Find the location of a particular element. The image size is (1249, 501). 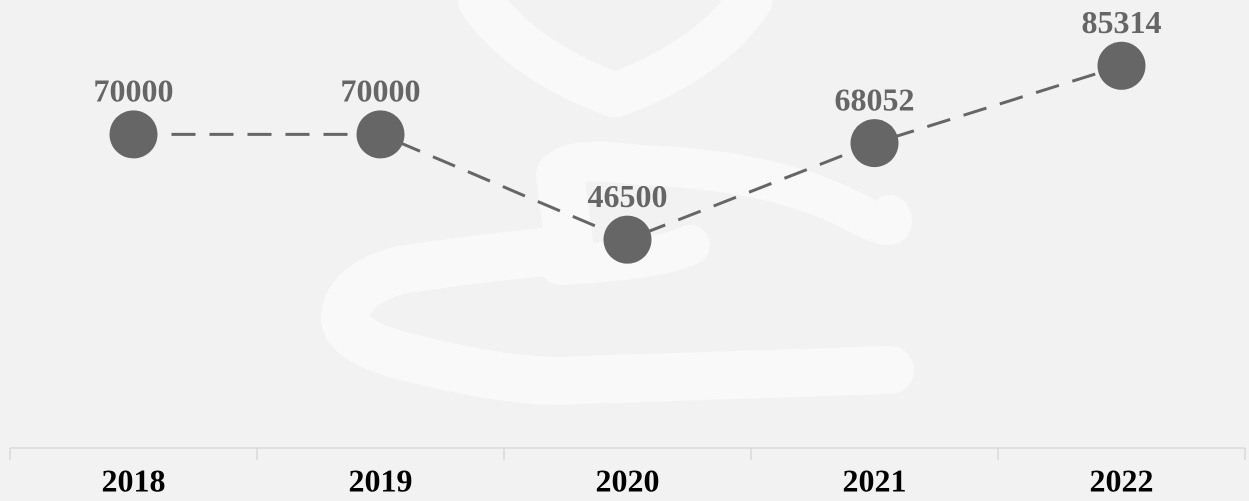

data-label: 68052 is located at coordinates (875, 99).